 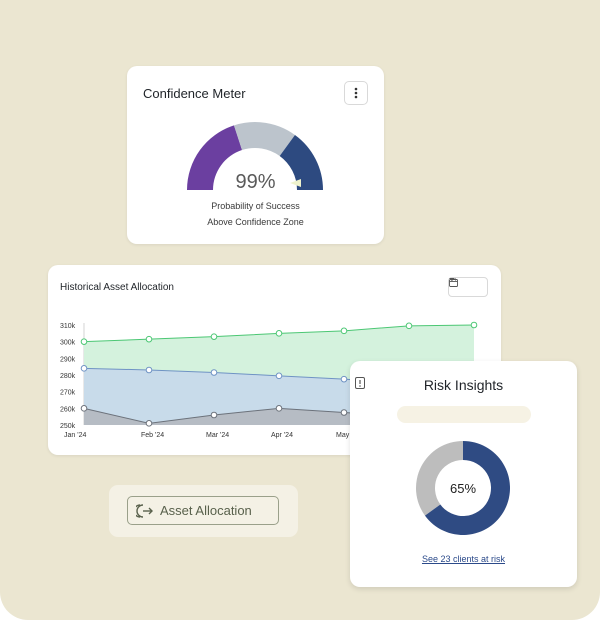 What do you see at coordinates (282, 435) in the screenshot?
I see `x-tick-label: Apr '24` at bounding box center [282, 435].